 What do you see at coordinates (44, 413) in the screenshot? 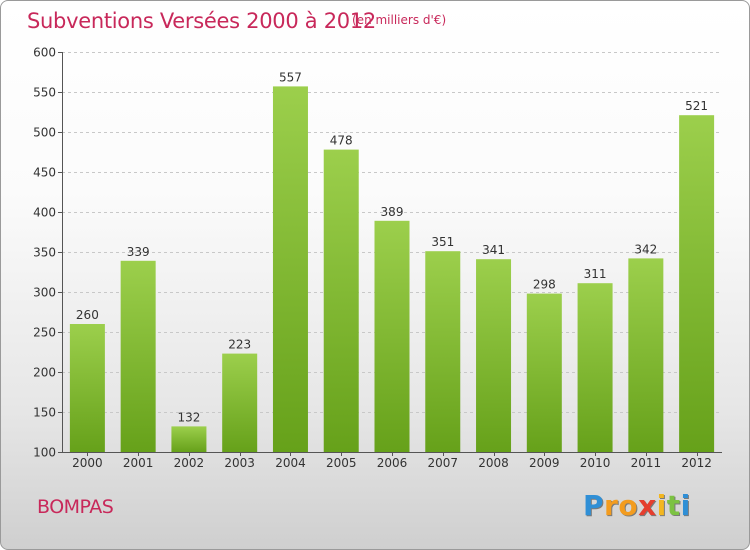
I see `y-tick-label: 150` at bounding box center [44, 413].